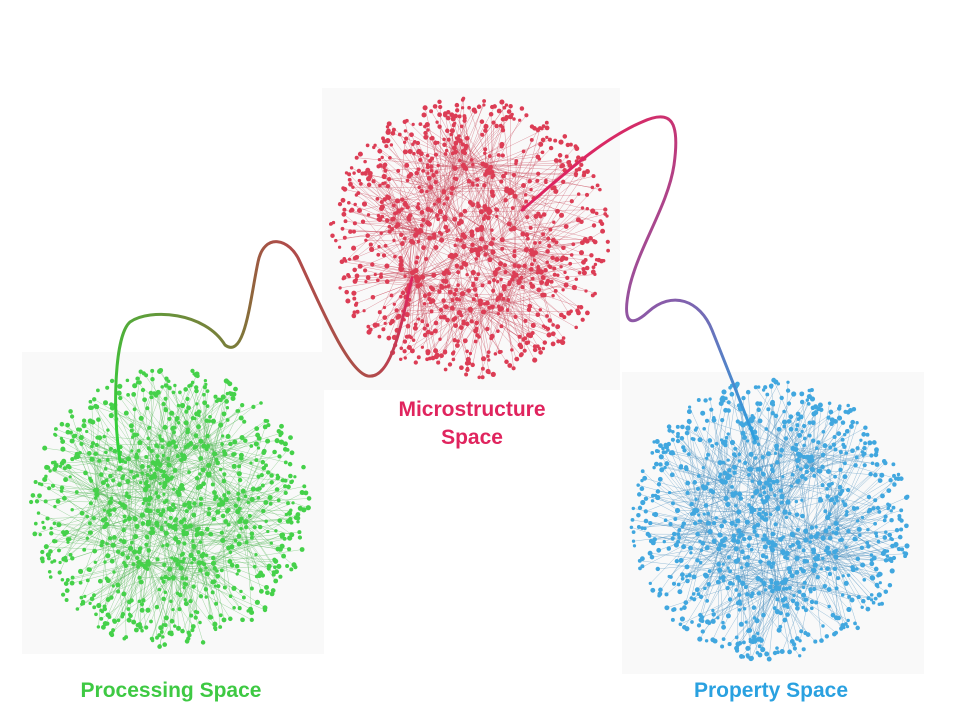 This screenshot has height=720, width=960. I want to click on processing-network-cluster, so click(170, 508).